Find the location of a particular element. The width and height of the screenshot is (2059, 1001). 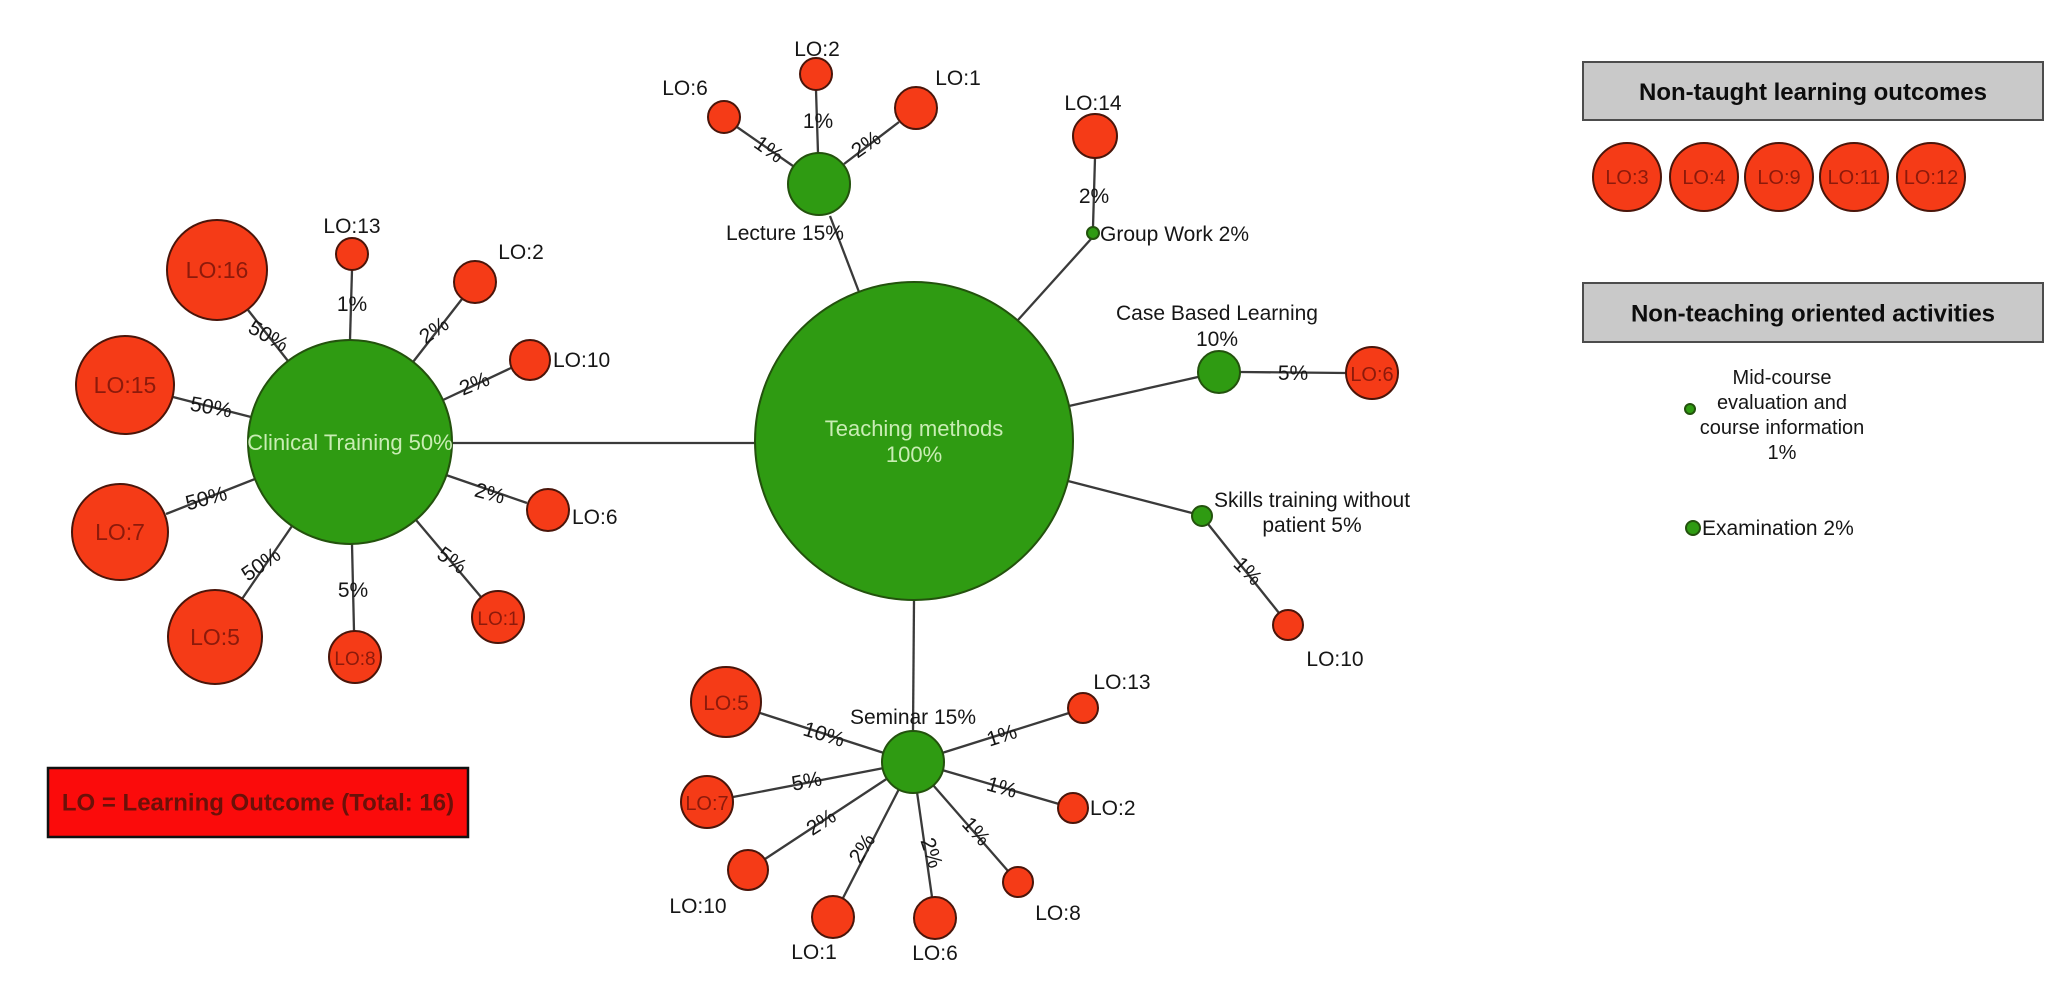

activity-label-mid-course-evaluation: Mid-course is located at coordinates (1782, 378).